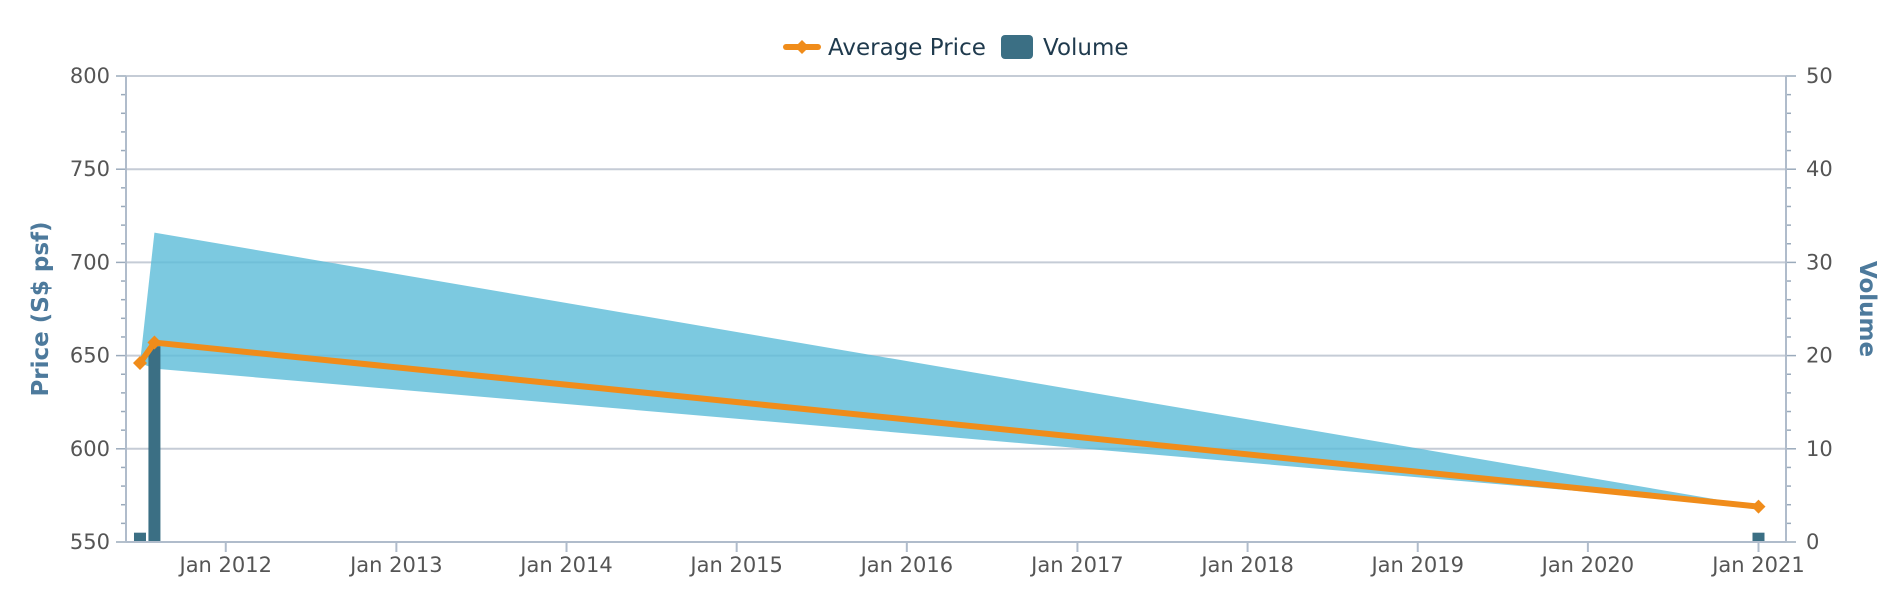 This screenshot has height=600, width=1900. Describe the element at coordinates (1812, 542) in the screenshot. I see `right-axis-tick-label: 0` at that location.